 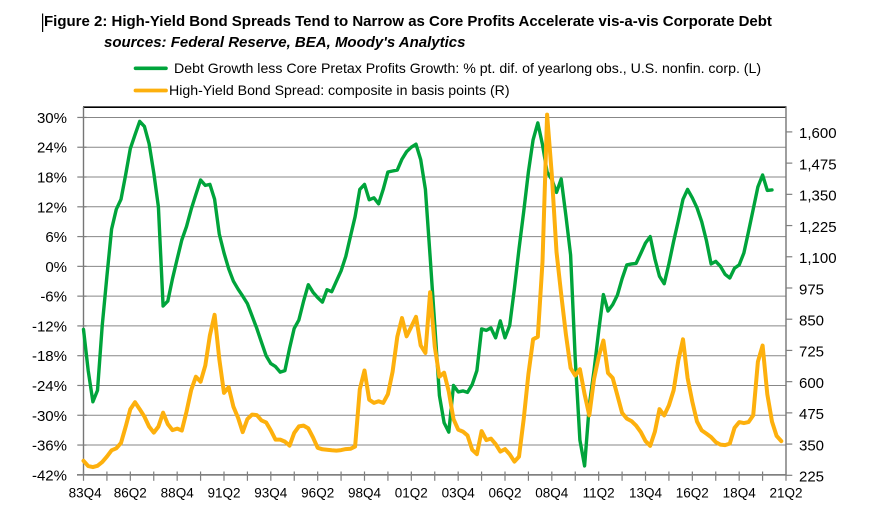 I want to click on svg-text: -12%, so click(x=49, y=326).